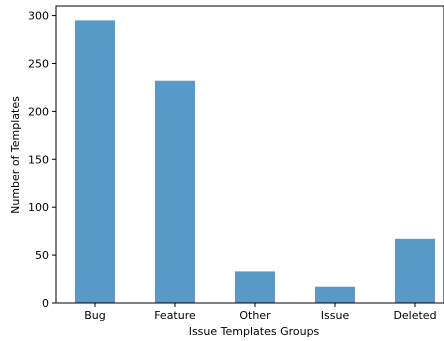 This screenshot has height=341, width=444. What do you see at coordinates (38, 16) in the screenshot?
I see `y-tick-label: 300` at bounding box center [38, 16].